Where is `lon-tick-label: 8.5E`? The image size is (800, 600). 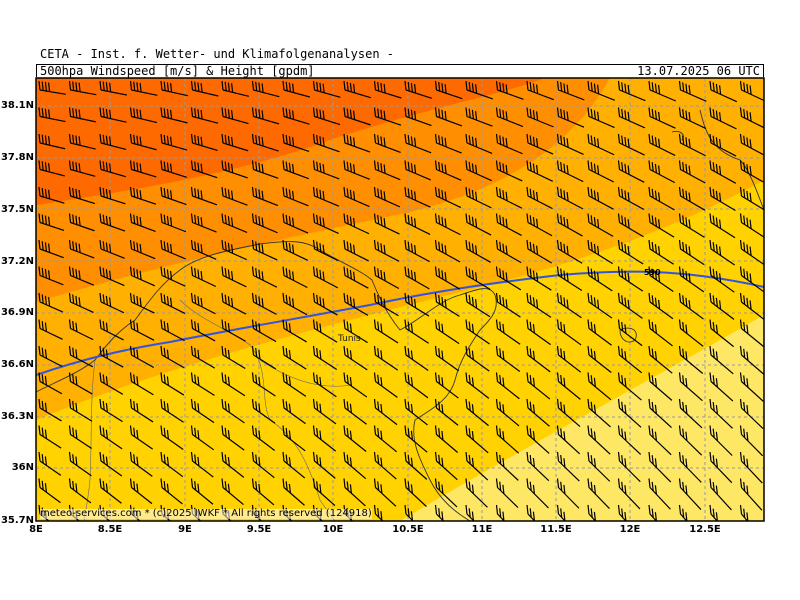
lon-tick-label: 8.5E is located at coordinates (110, 529).